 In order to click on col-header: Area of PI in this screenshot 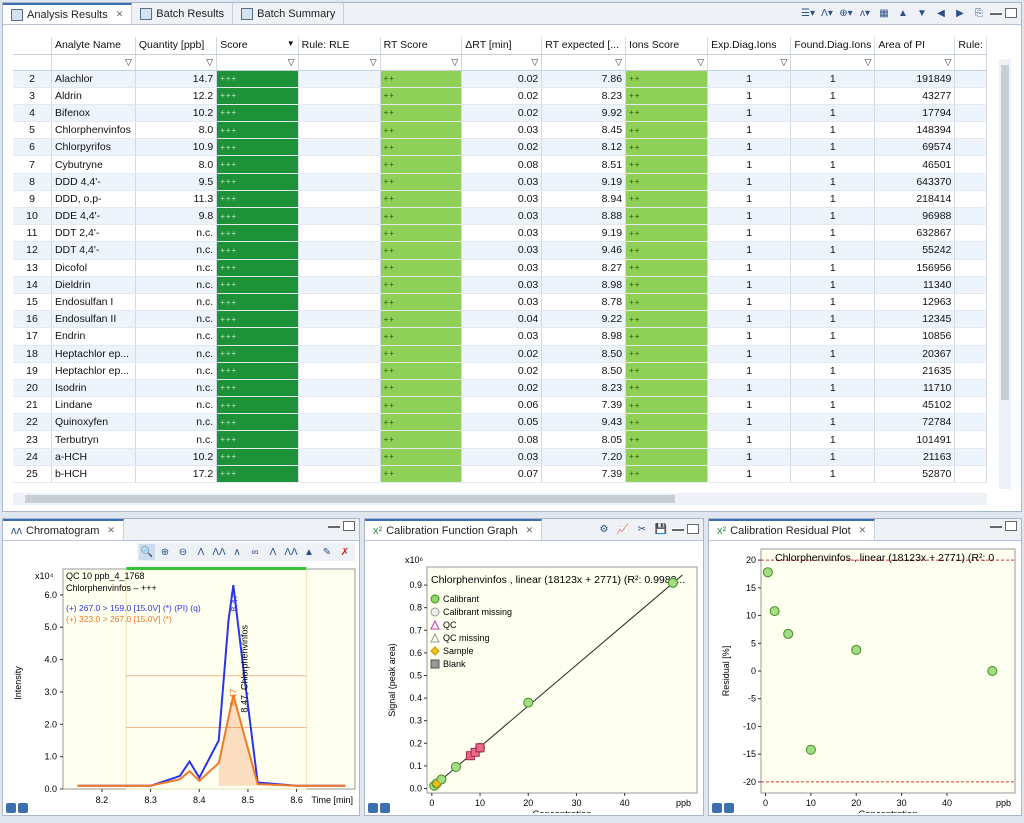, I will do `click(915, 46)`.